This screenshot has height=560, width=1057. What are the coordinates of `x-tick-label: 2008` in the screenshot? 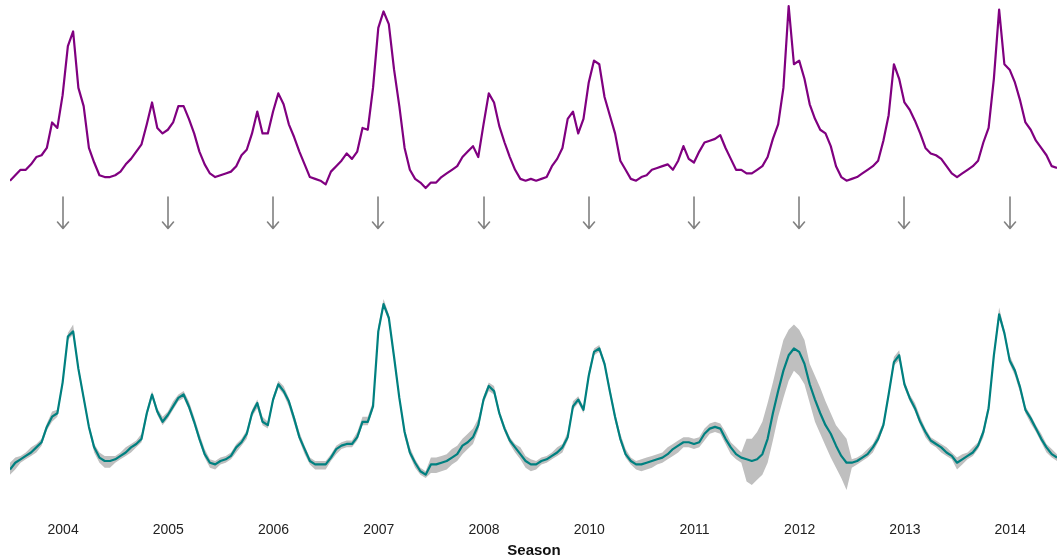 It's located at (484, 528).